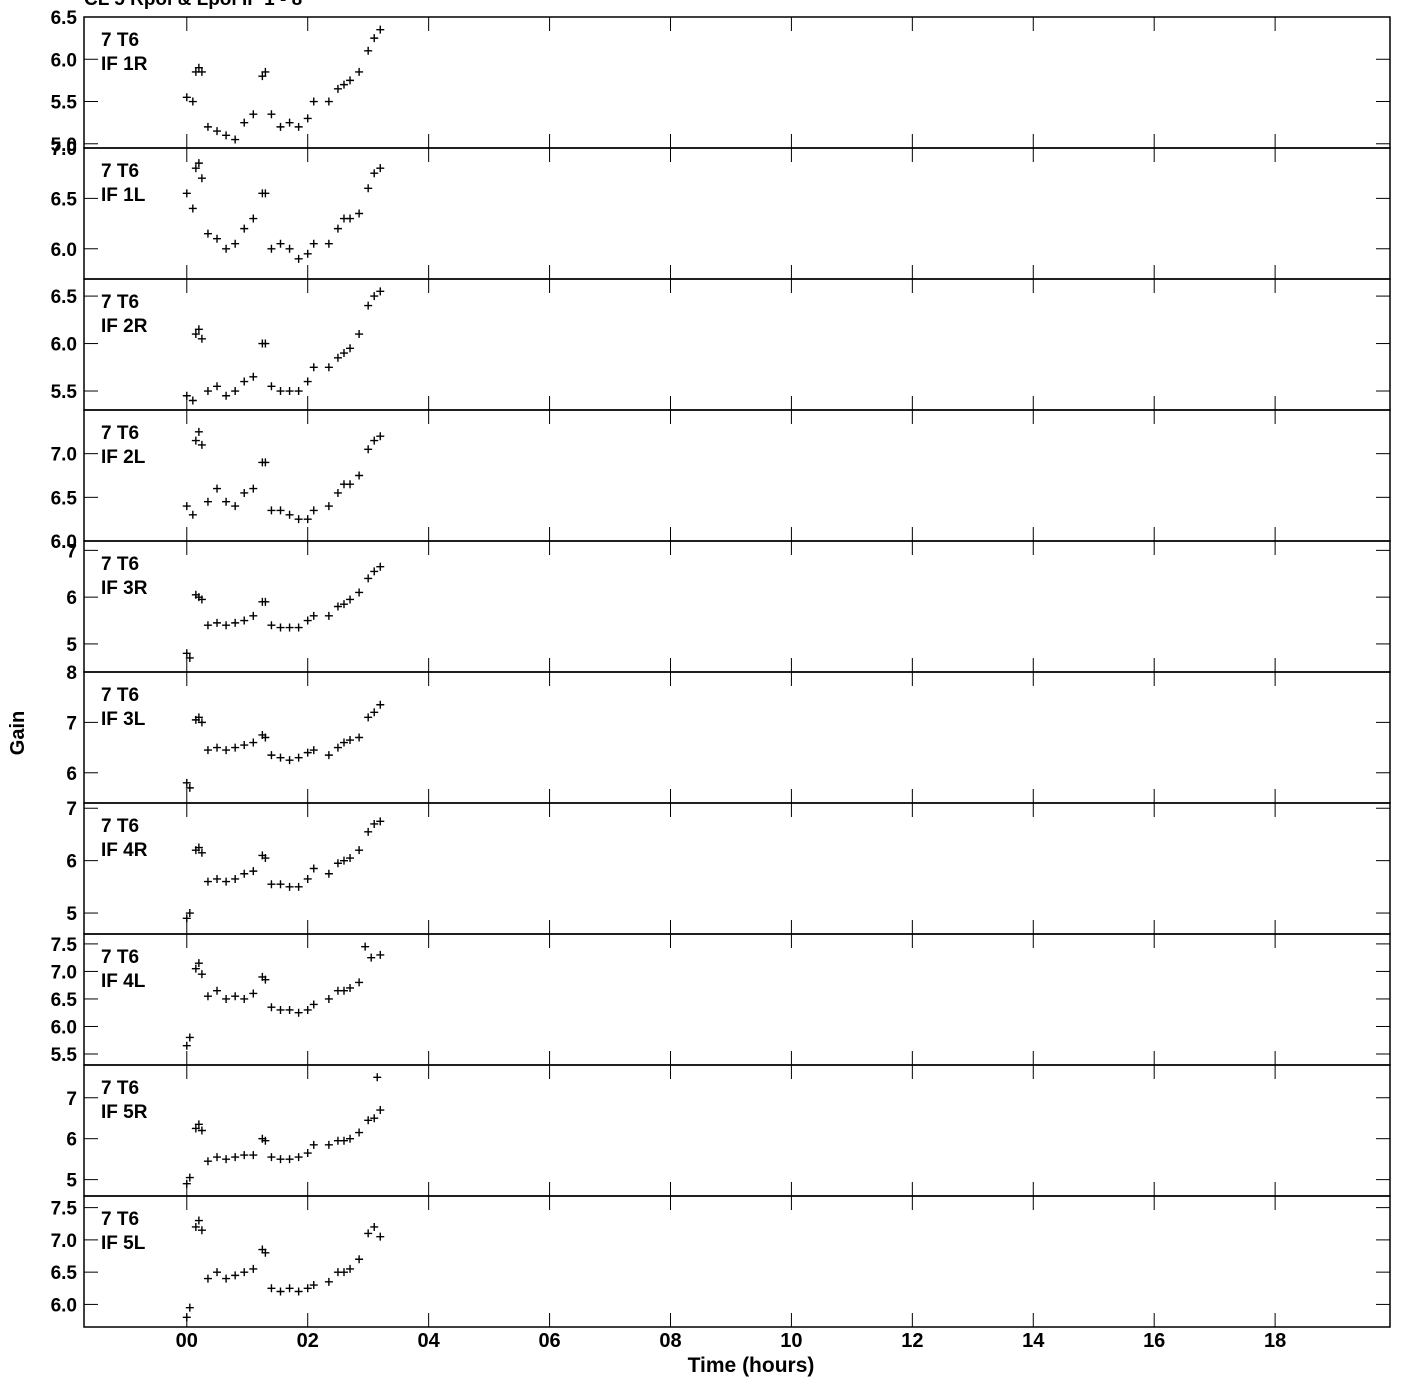  I want to click on y-tick-label: 5.5, so click(64, 103).